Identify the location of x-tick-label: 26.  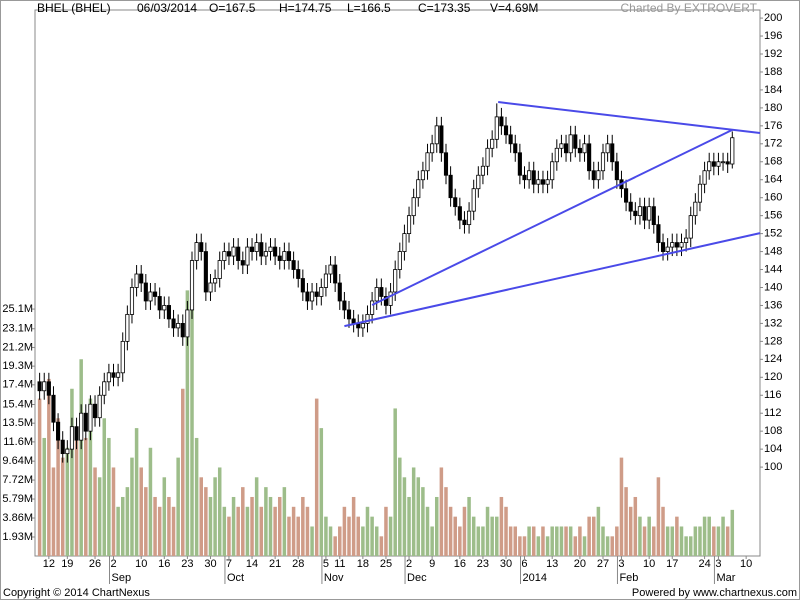
(95, 564).